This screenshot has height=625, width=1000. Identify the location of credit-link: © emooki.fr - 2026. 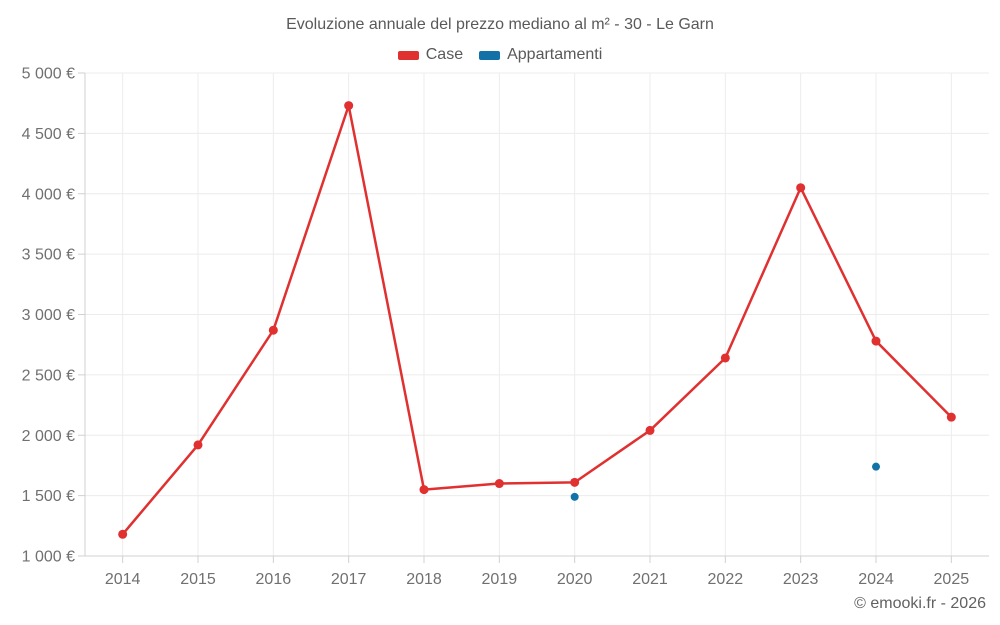
(920, 603).